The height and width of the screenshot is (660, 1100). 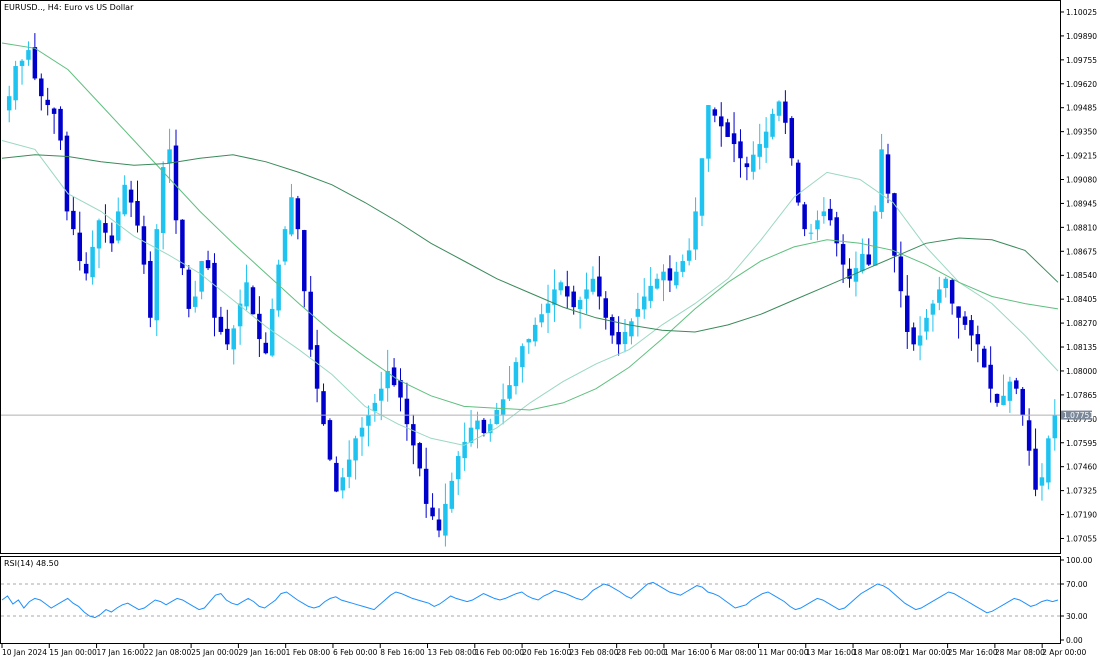 What do you see at coordinates (1081, 347) in the screenshot?
I see `price-tick-label: 1.08135` at bounding box center [1081, 347].